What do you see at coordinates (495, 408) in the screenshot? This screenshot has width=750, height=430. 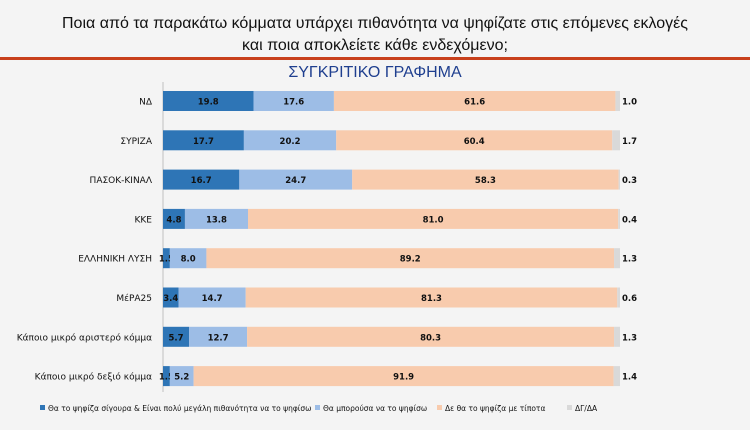 I see `legend-label: Δε θα το ψηφίζα με τίποτα` at bounding box center [495, 408].